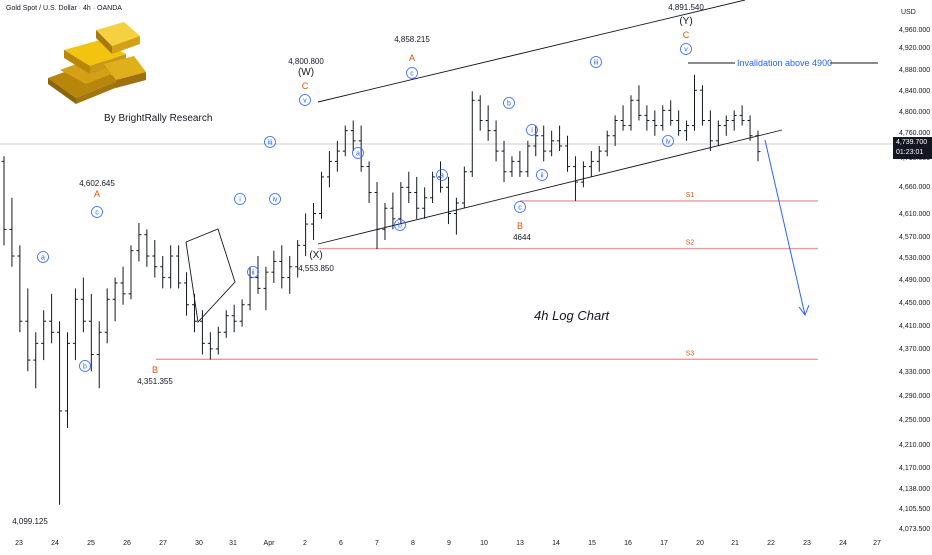 Image resolution: width=932 pixels, height=555 pixels. Describe the element at coordinates (358, 153) in the screenshot. I see `wave-label-a: a` at that location.